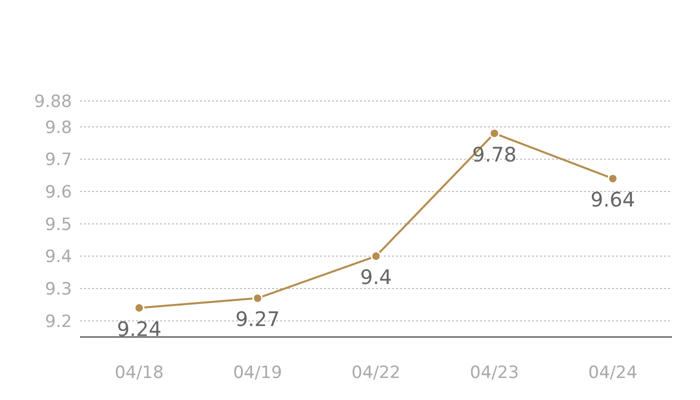  I want to click on y-tick-label: 9.5, so click(58, 224).